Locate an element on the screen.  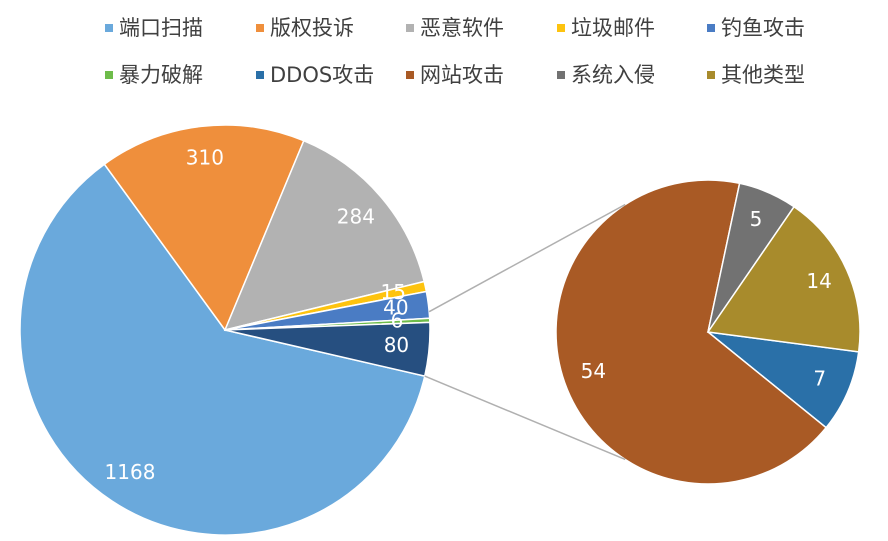
legend-label: 其他类型 is located at coordinates (763, 75).